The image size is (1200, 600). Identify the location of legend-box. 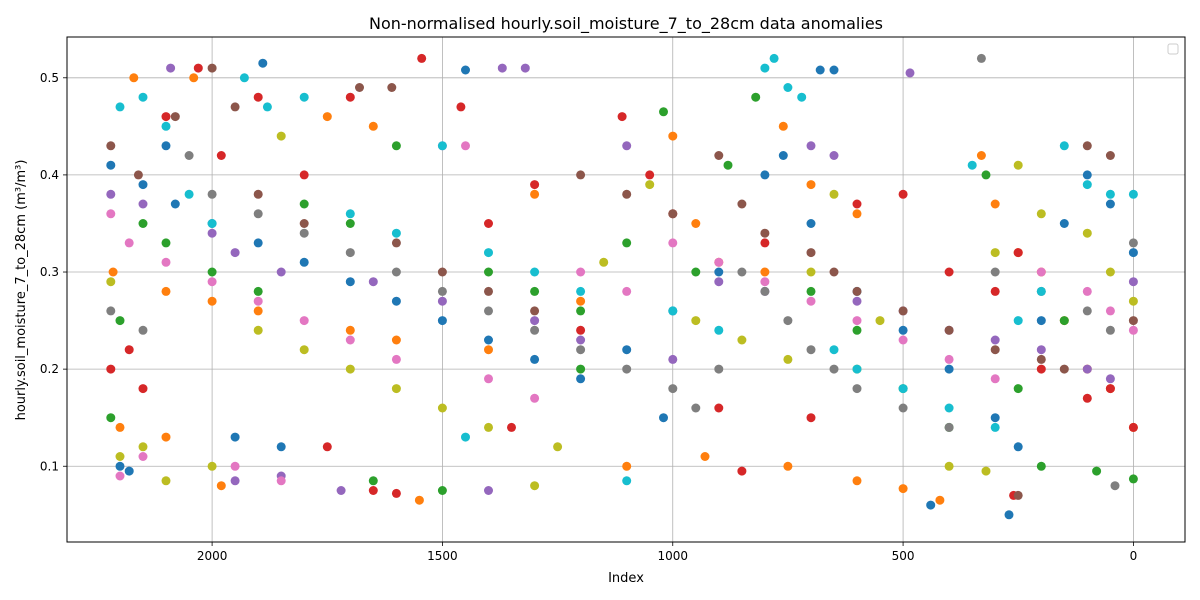
(1173, 49).